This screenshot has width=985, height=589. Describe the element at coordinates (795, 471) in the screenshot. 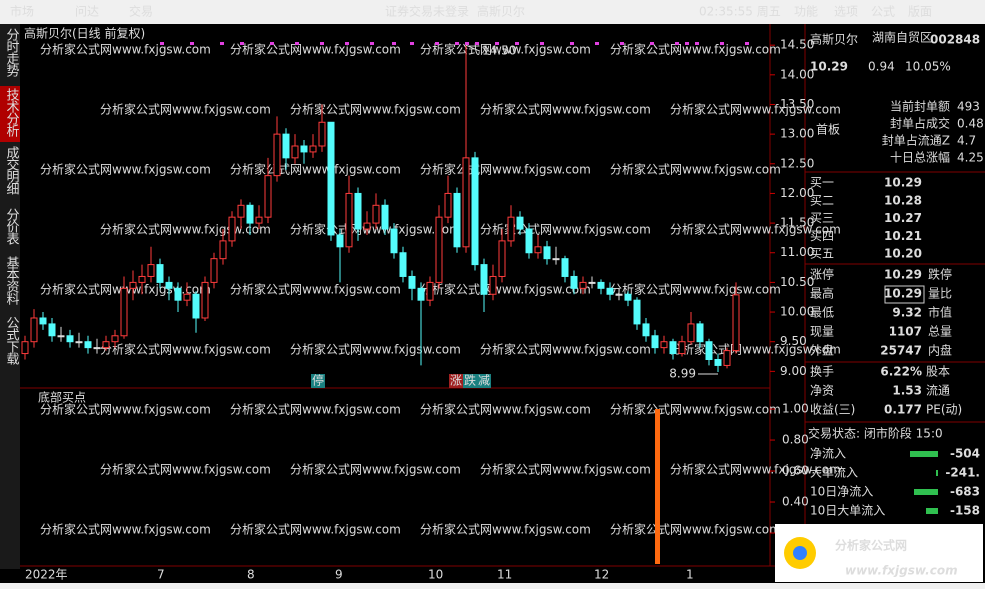

I see `y-tick-label: 0.60` at that location.